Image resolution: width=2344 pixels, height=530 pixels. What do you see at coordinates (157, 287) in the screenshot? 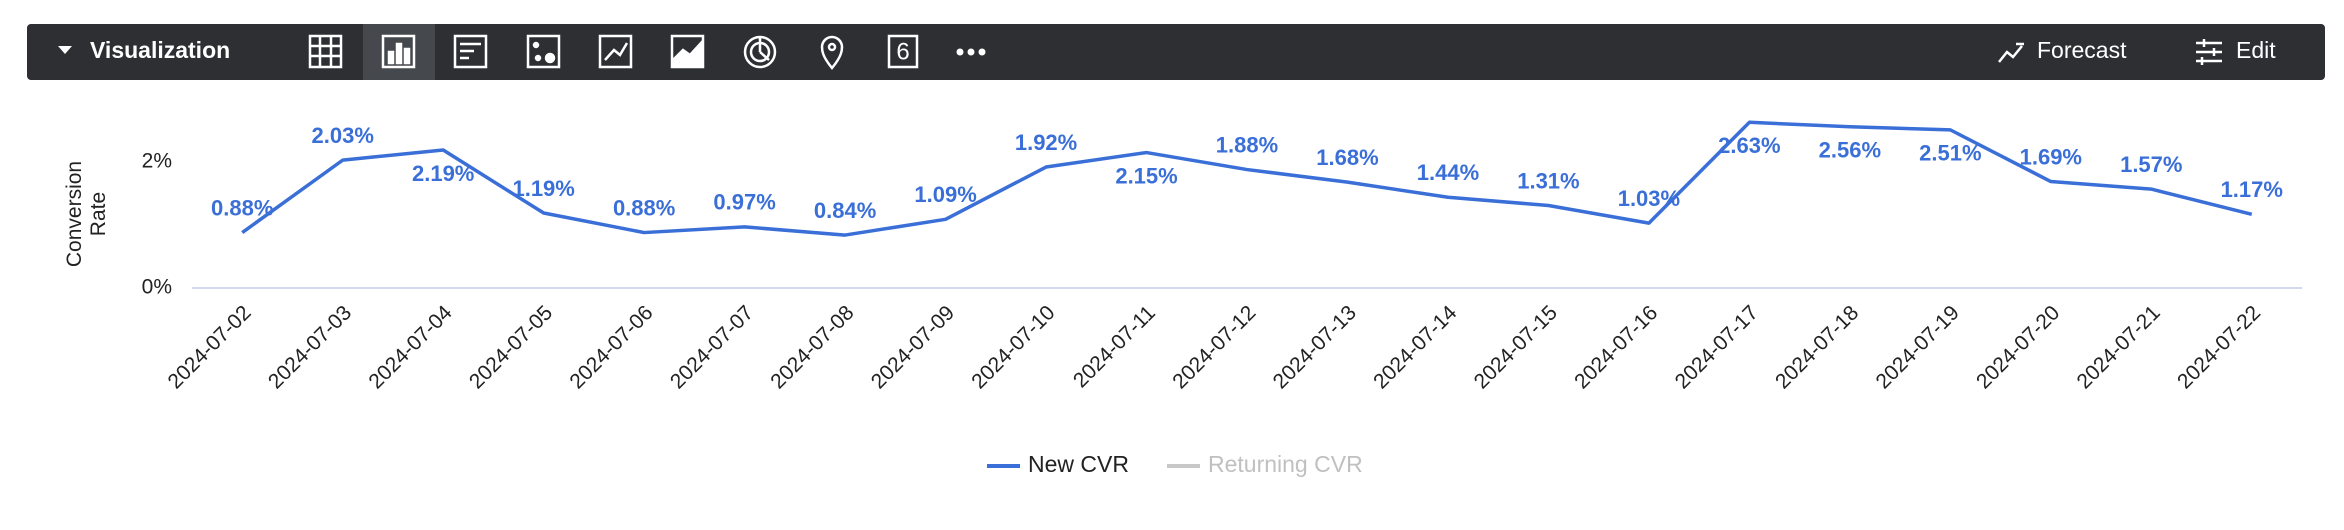
I see `y-tick-label: 0%` at bounding box center [157, 287].